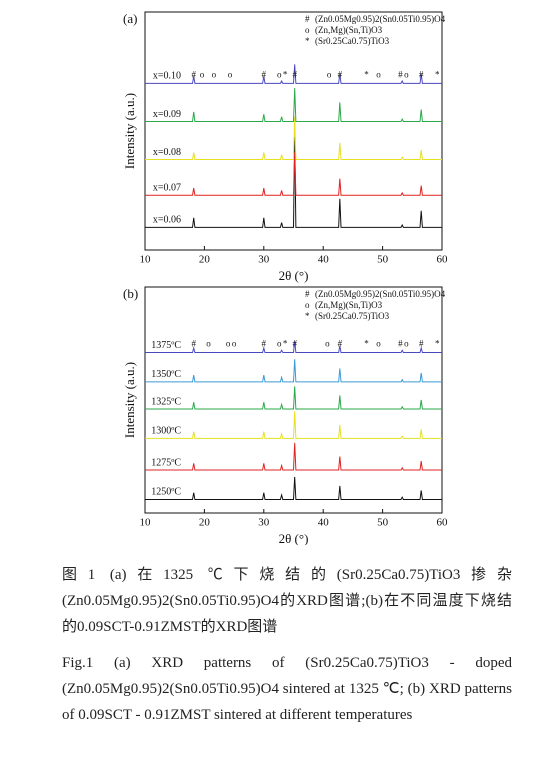  What do you see at coordinates (167, 76) in the screenshot?
I see `series-label: x=0.10` at bounding box center [167, 76].